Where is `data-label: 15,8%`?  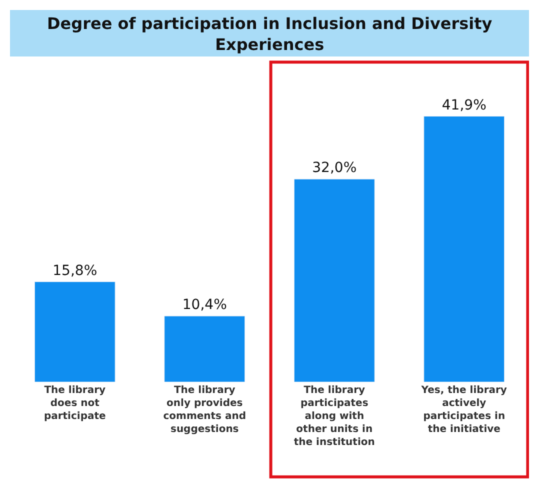
data-label: 15,8% is located at coordinates (75, 270).